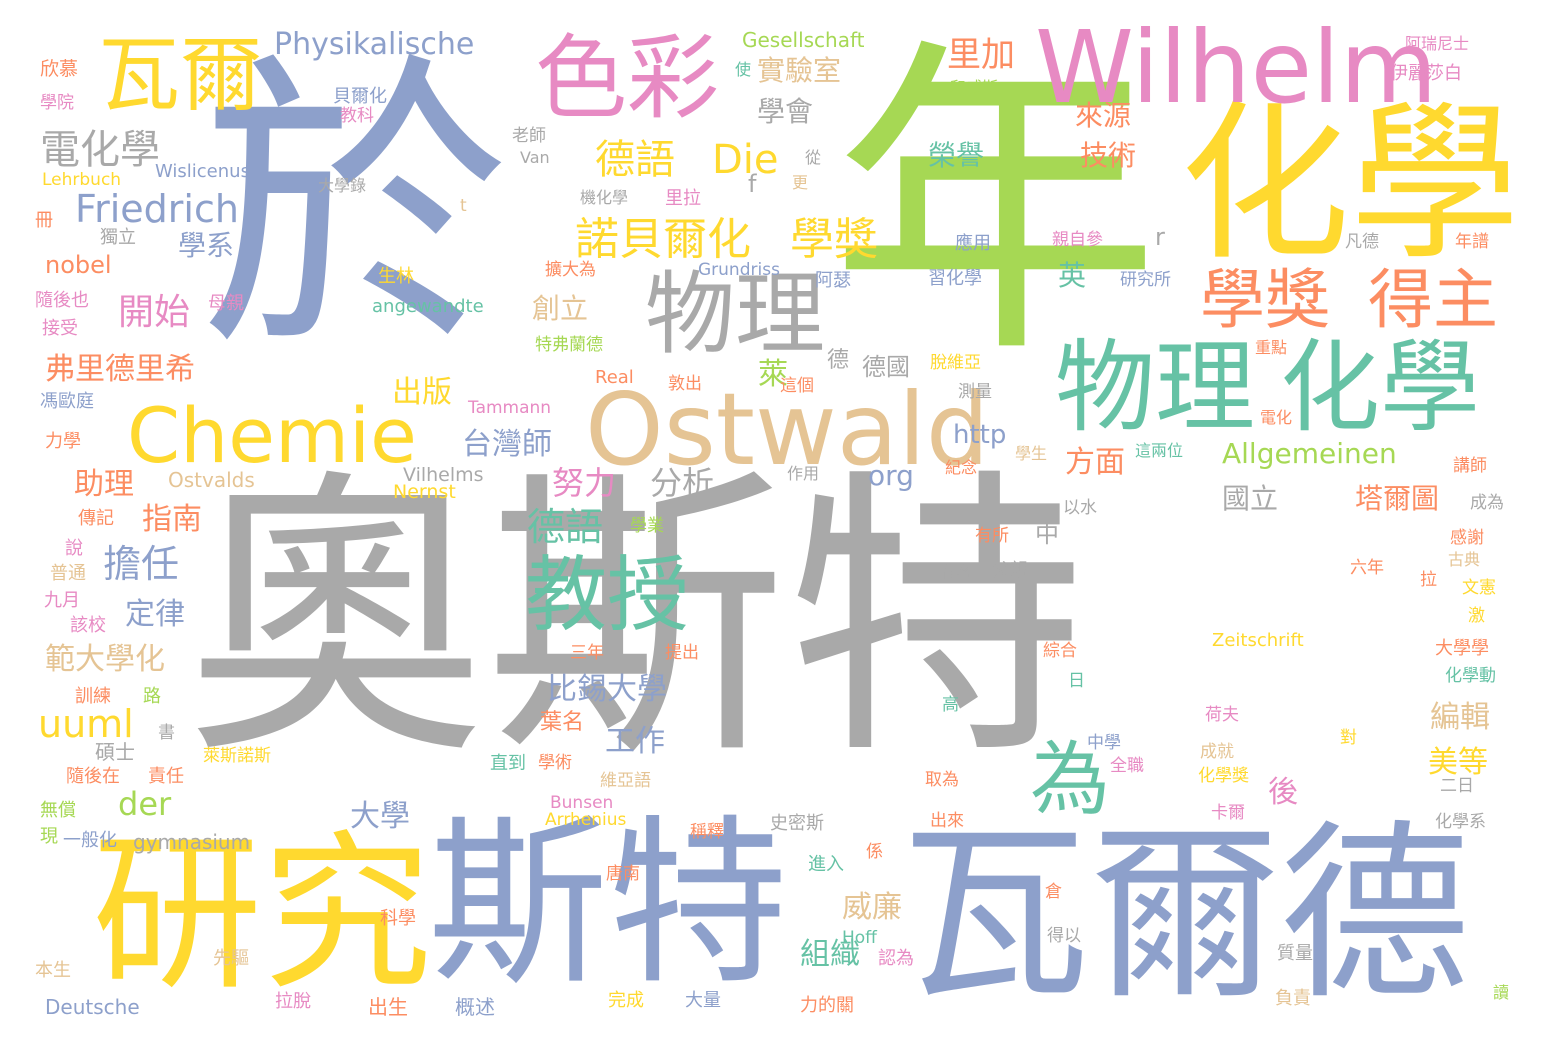 This screenshot has height=1052, width=1548. I want to click on word: 定律, so click(155, 614).